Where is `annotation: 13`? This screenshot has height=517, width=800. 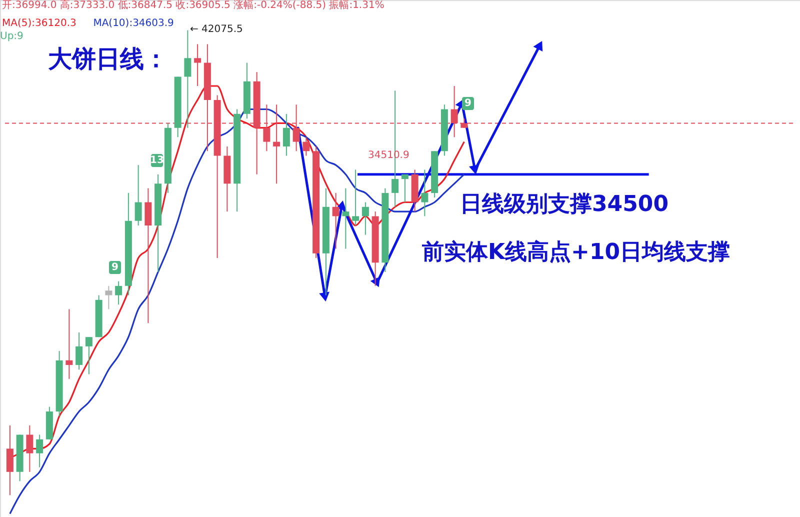 annotation: 13 is located at coordinates (157, 160).